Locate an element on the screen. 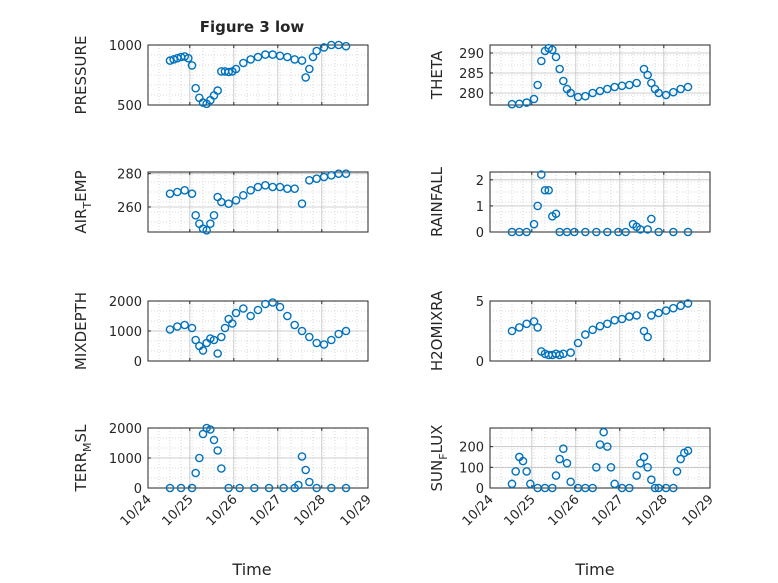  subplot-mixdepth: 0 1000 2000 MIXDEPTH is located at coordinates (220, 331).